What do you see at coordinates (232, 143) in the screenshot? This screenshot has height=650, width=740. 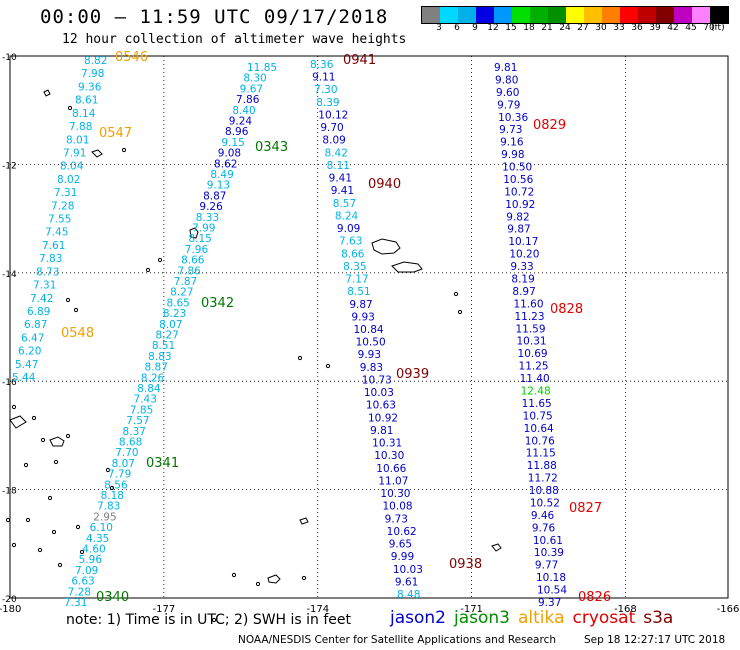 I see `wave-height-value: 9.15` at bounding box center [232, 143].